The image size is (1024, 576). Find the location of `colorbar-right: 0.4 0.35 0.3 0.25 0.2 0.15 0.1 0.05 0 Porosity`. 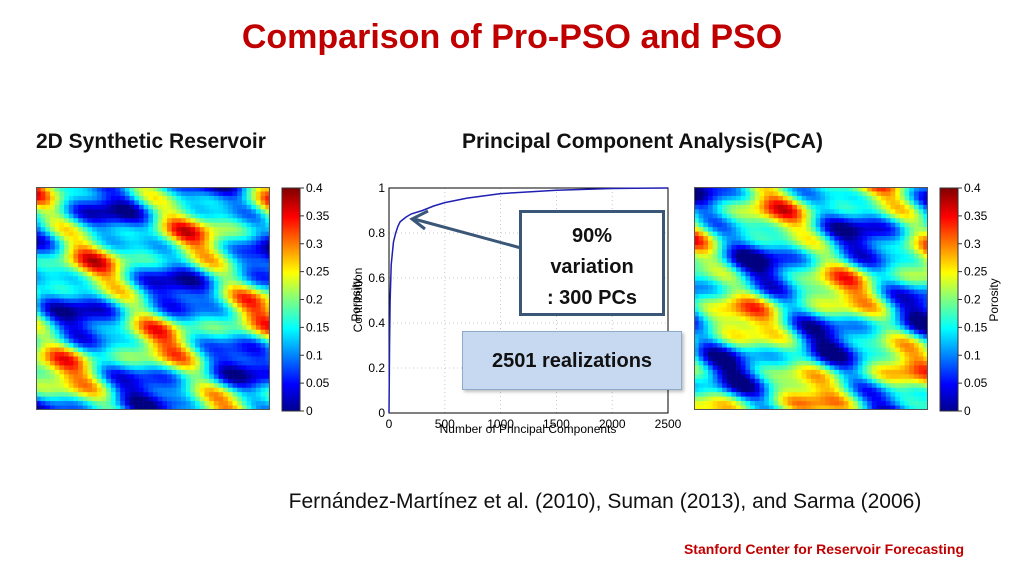

colorbar-right: 0.4 0.35 0.3 0.25 0.2 0.15 0.1 0.05 0 Porosity is located at coordinates (970, 299).